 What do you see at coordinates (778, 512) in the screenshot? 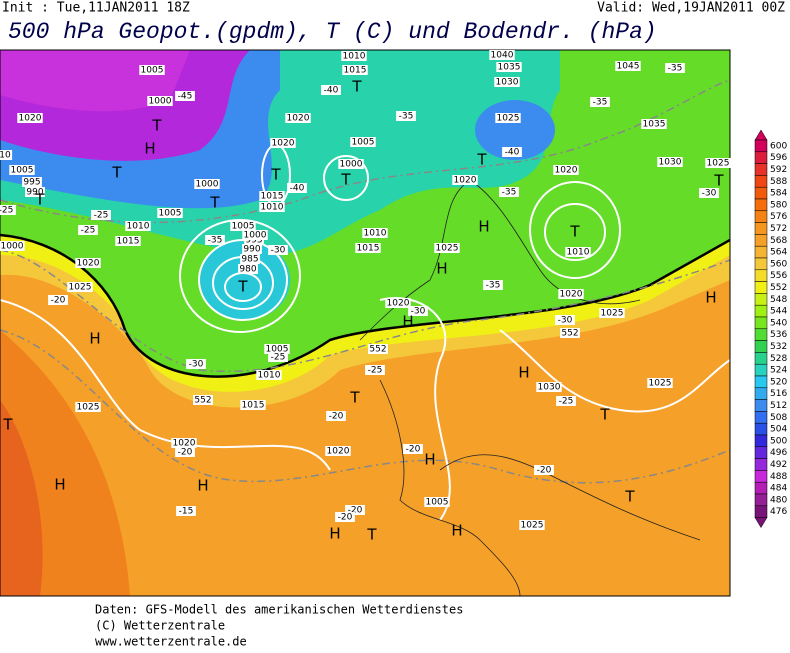
I see `colorbar-label: 476` at bounding box center [778, 512].